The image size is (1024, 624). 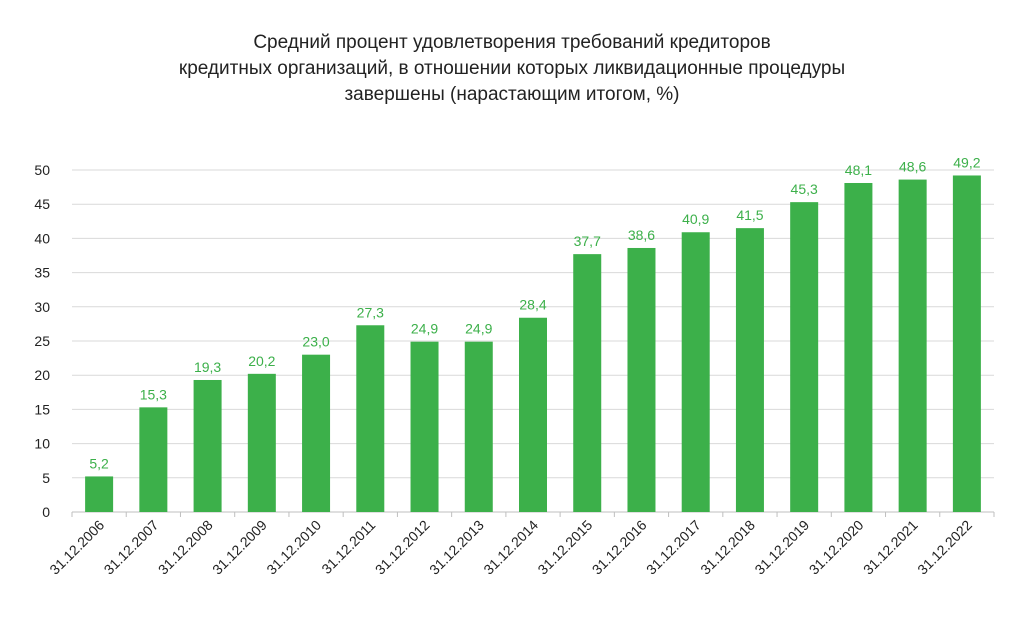 I want to click on data-label: 5,2, so click(x=99, y=463).